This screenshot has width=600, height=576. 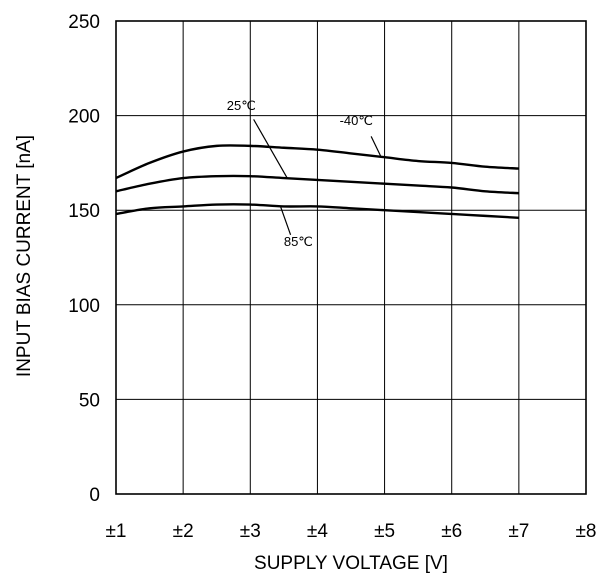 I want to click on x-tick-label: ±4, so click(x=317, y=531).